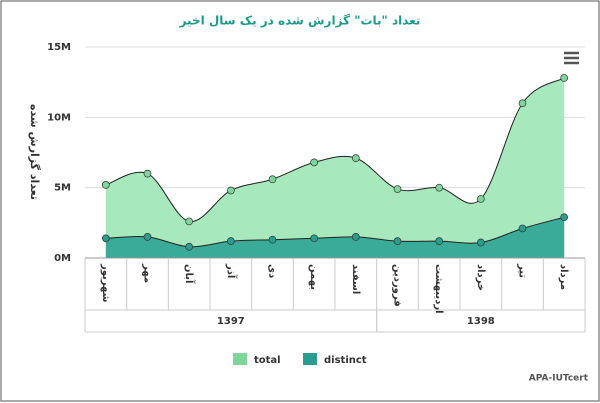 The width and height of the screenshot is (600, 403). Describe the element at coordinates (438, 289) in the screenshot. I see `x-tick-label: اردیبهشت` at that location.